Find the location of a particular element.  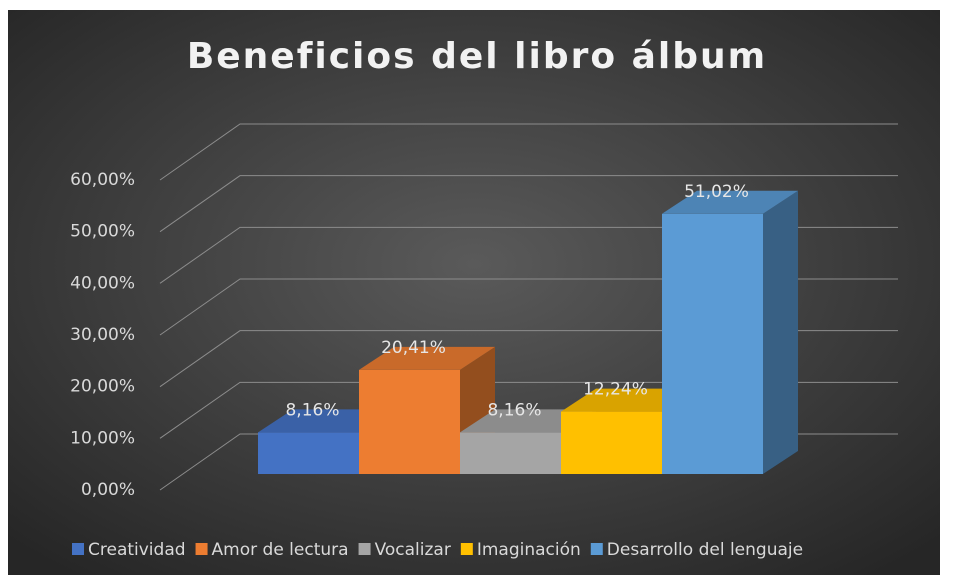

bar-side is located at coordinates (780, 332).